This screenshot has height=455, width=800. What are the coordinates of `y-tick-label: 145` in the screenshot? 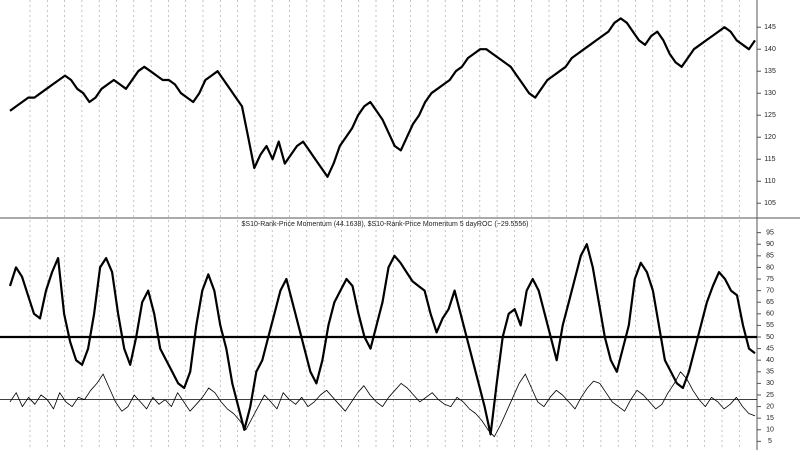 It's located at (770, 27).